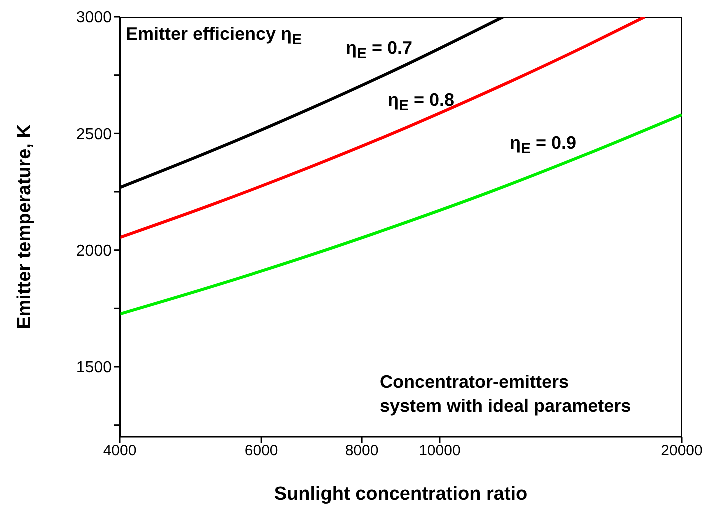 The width and height of the screenshot is (718, 516). Describe the element at coordinates (94, 368) in the screenshot. I see `y-tick-label: 1500` at that location.